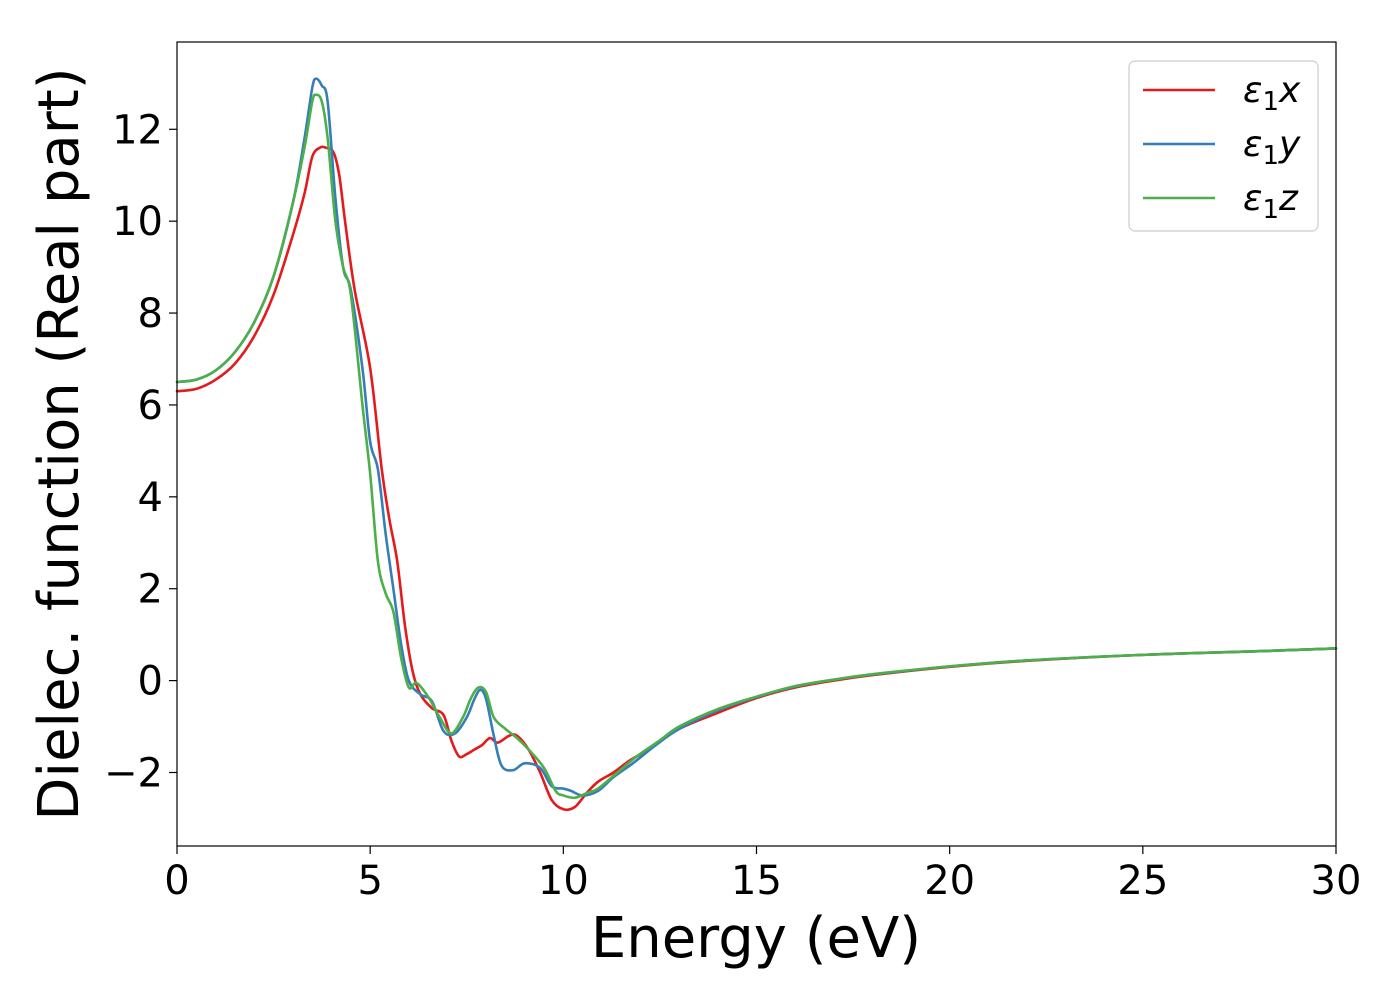 The width and height of the screenshot is (1400, 1000). I want to click on x-tick-label: 10, so click(563, 881).